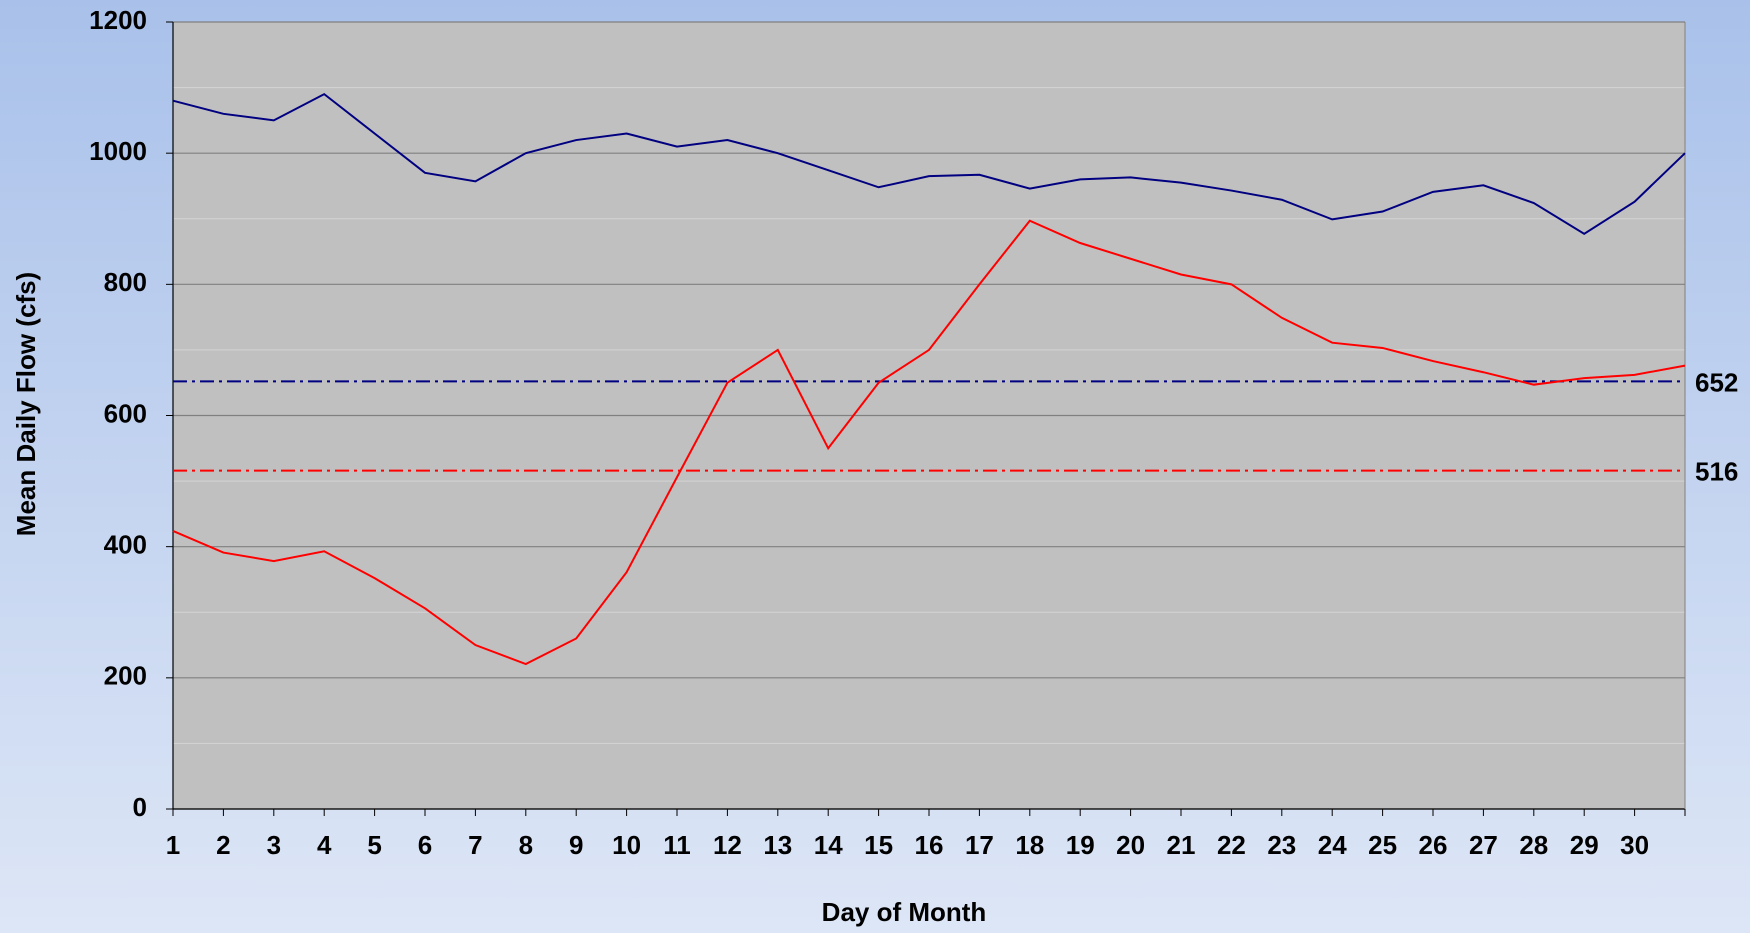  Describe the element at coordinates (1533, 845) in the screenshot. I see `x-tick-label: 28` at that location.